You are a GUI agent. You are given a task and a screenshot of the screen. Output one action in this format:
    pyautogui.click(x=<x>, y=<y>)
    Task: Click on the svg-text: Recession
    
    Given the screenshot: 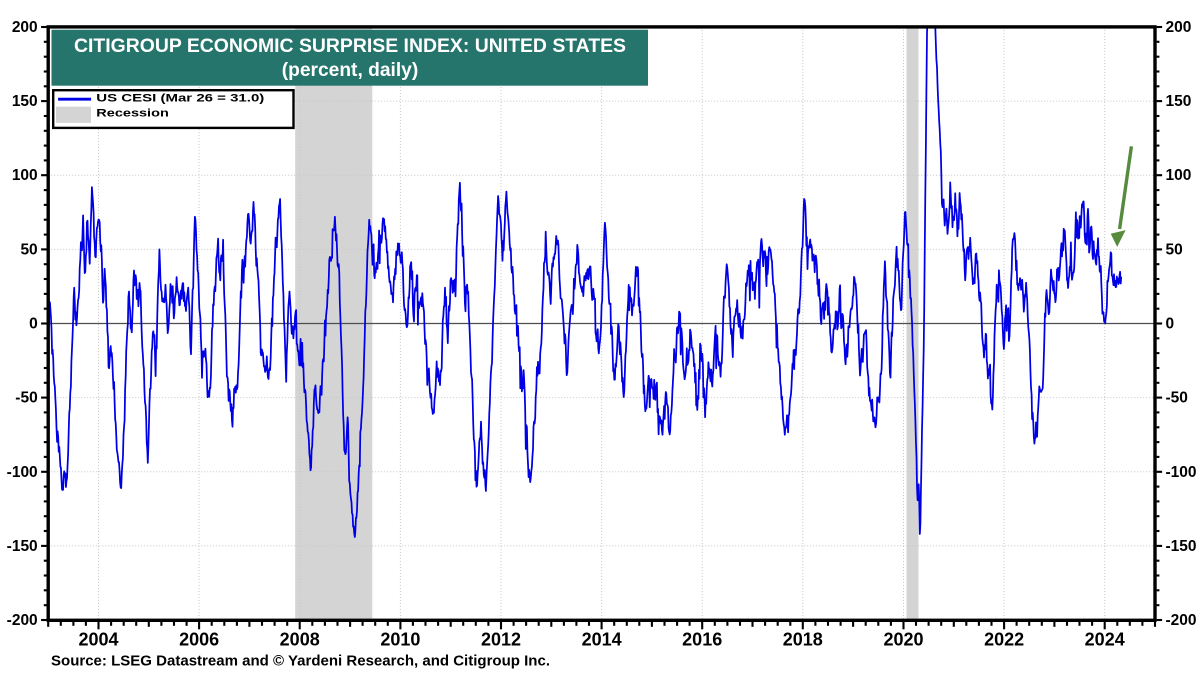 What is the action you would take?
    pyautogui.click(x=132, y=114)
    